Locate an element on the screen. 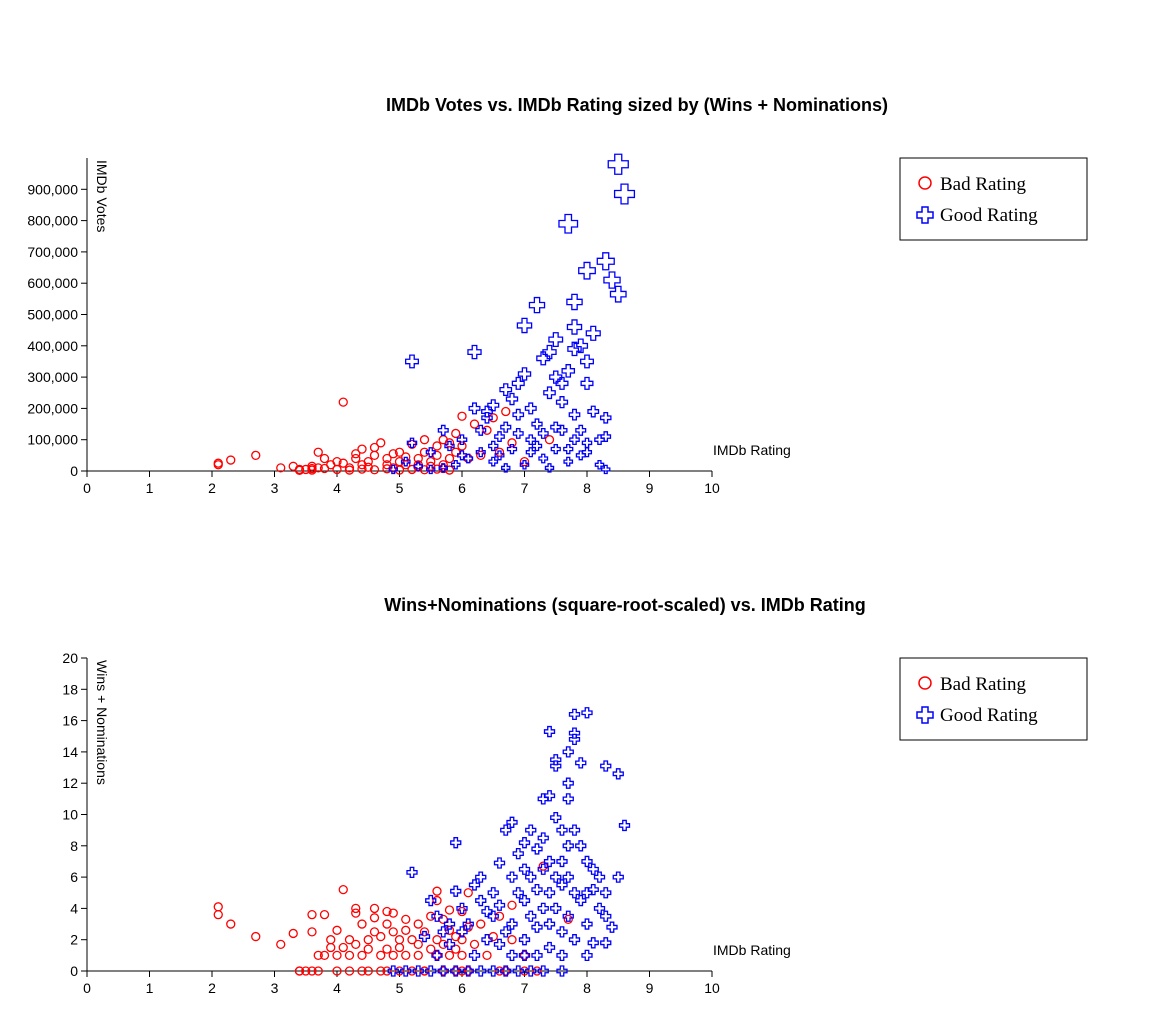 The width and height of the screenshot is (1151, 1035). chart1-legend: Bad Rating Good Rating is located at coordinates (993, 199).